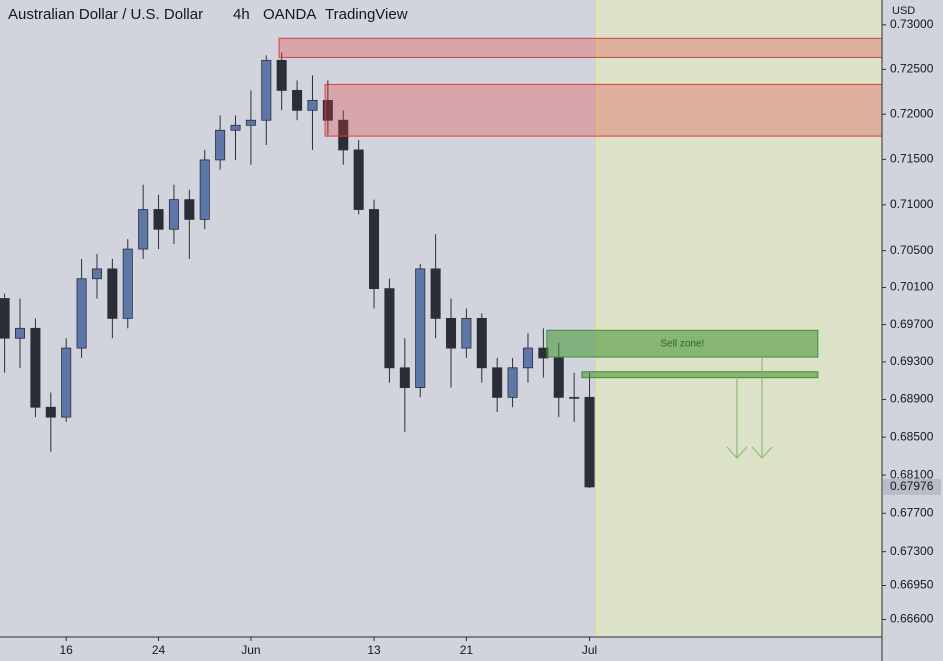  Describe the element at coordinates (749, 405) in the screenshot. I see `arrows` at that location.